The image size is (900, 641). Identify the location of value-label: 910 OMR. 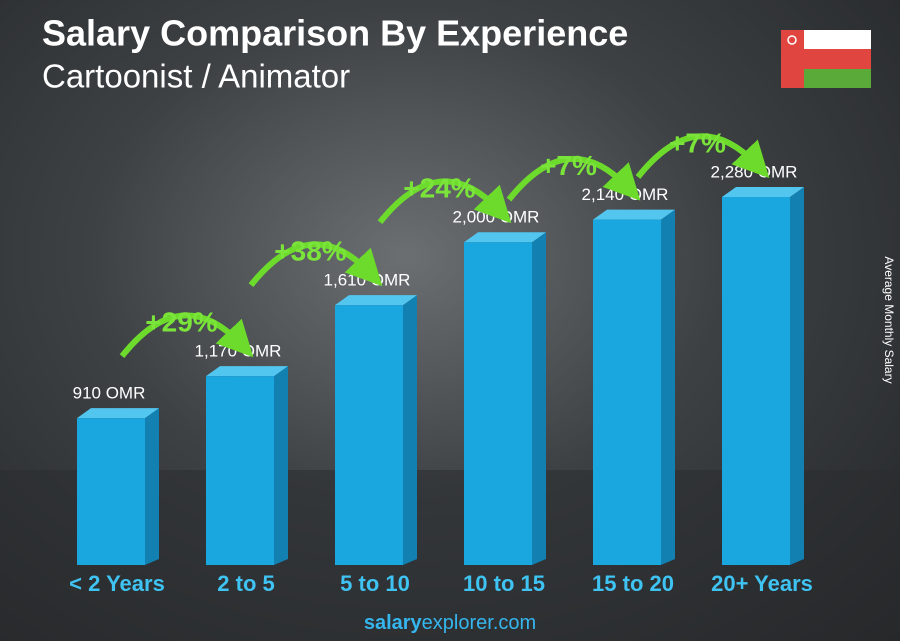
(109, 393).